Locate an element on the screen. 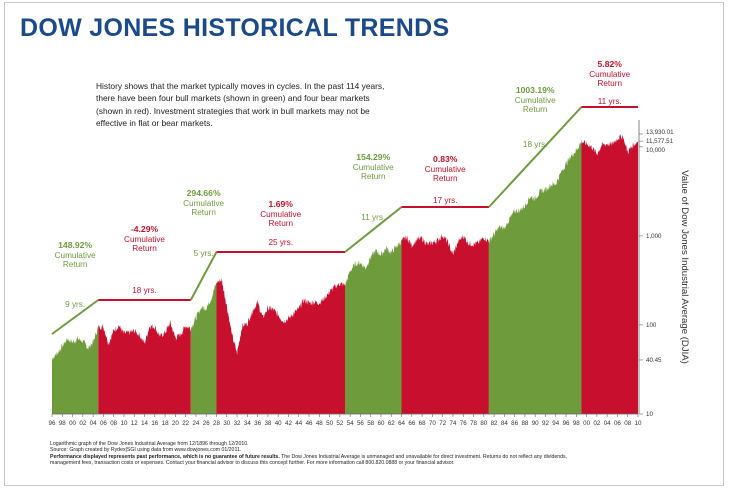 The width and height of the screenshot is (730, 490). x-tick-label: 44 is located at coordinates (298, 423).